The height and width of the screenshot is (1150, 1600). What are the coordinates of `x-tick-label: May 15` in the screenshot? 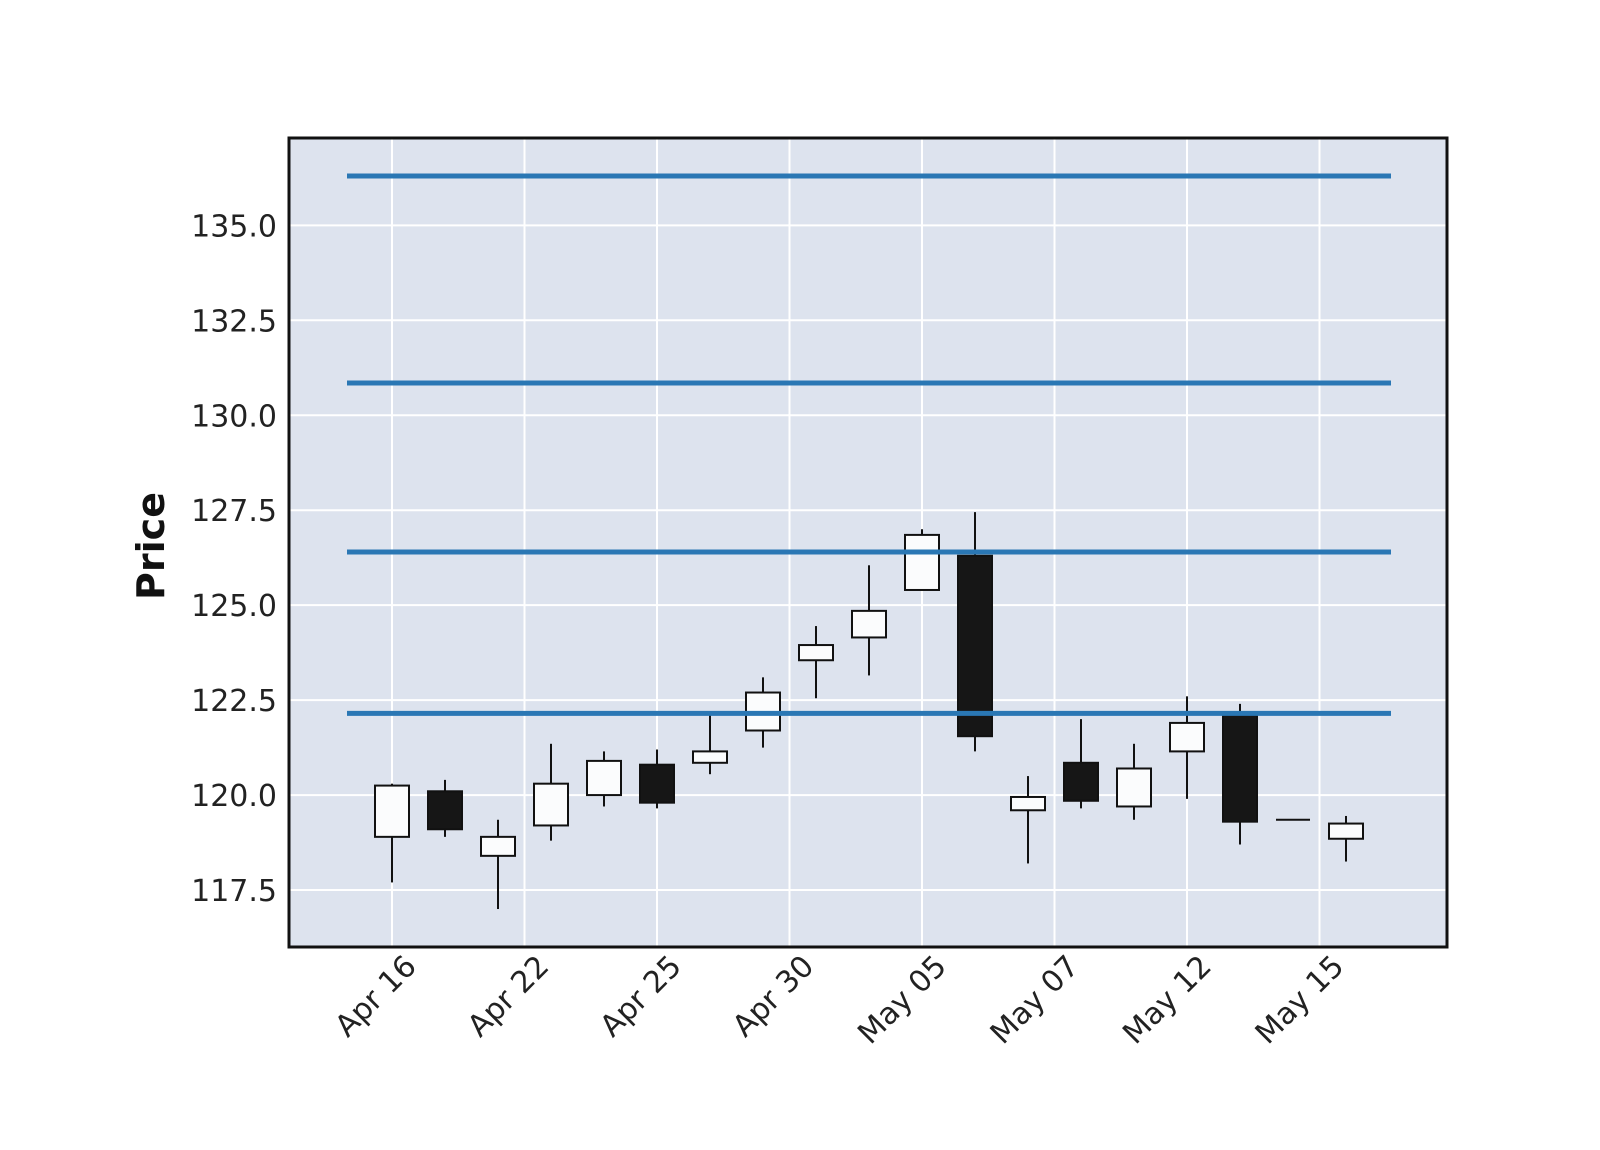 It's located at (1300, 1000).